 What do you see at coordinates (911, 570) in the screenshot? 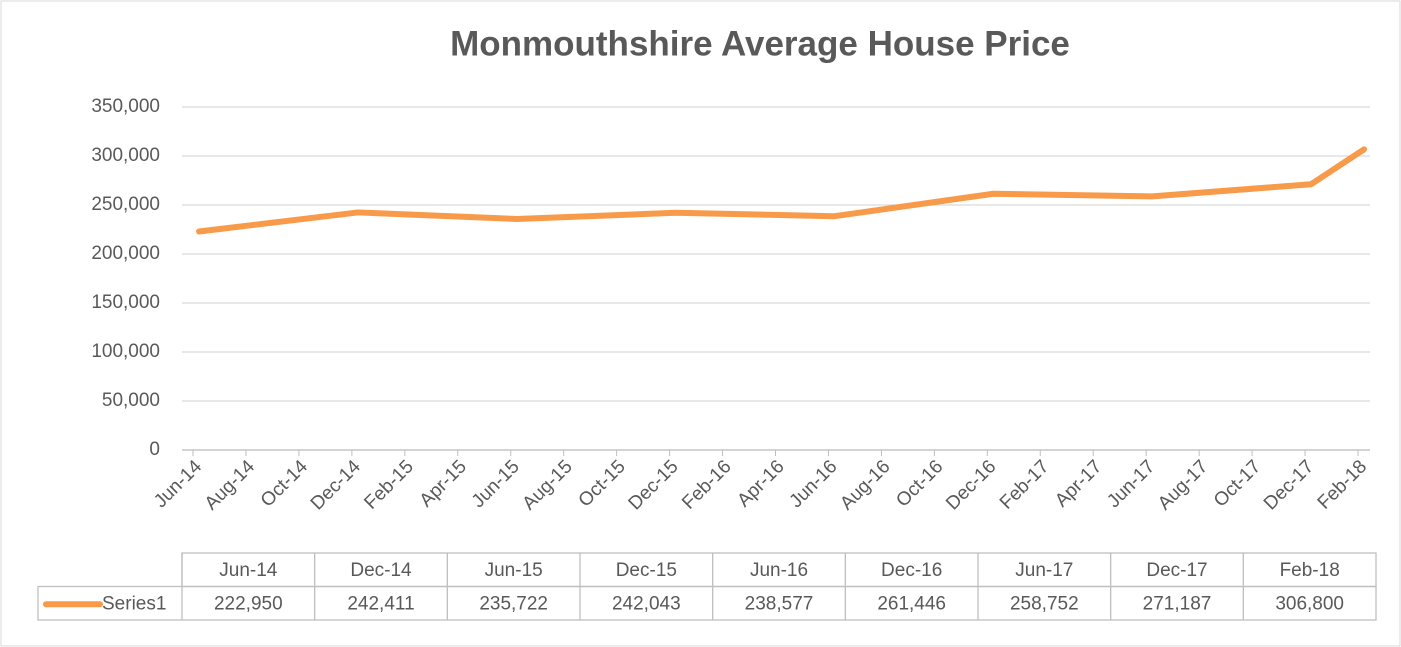
I see `table-header: Dec-16` at bounding box center [911, 570].